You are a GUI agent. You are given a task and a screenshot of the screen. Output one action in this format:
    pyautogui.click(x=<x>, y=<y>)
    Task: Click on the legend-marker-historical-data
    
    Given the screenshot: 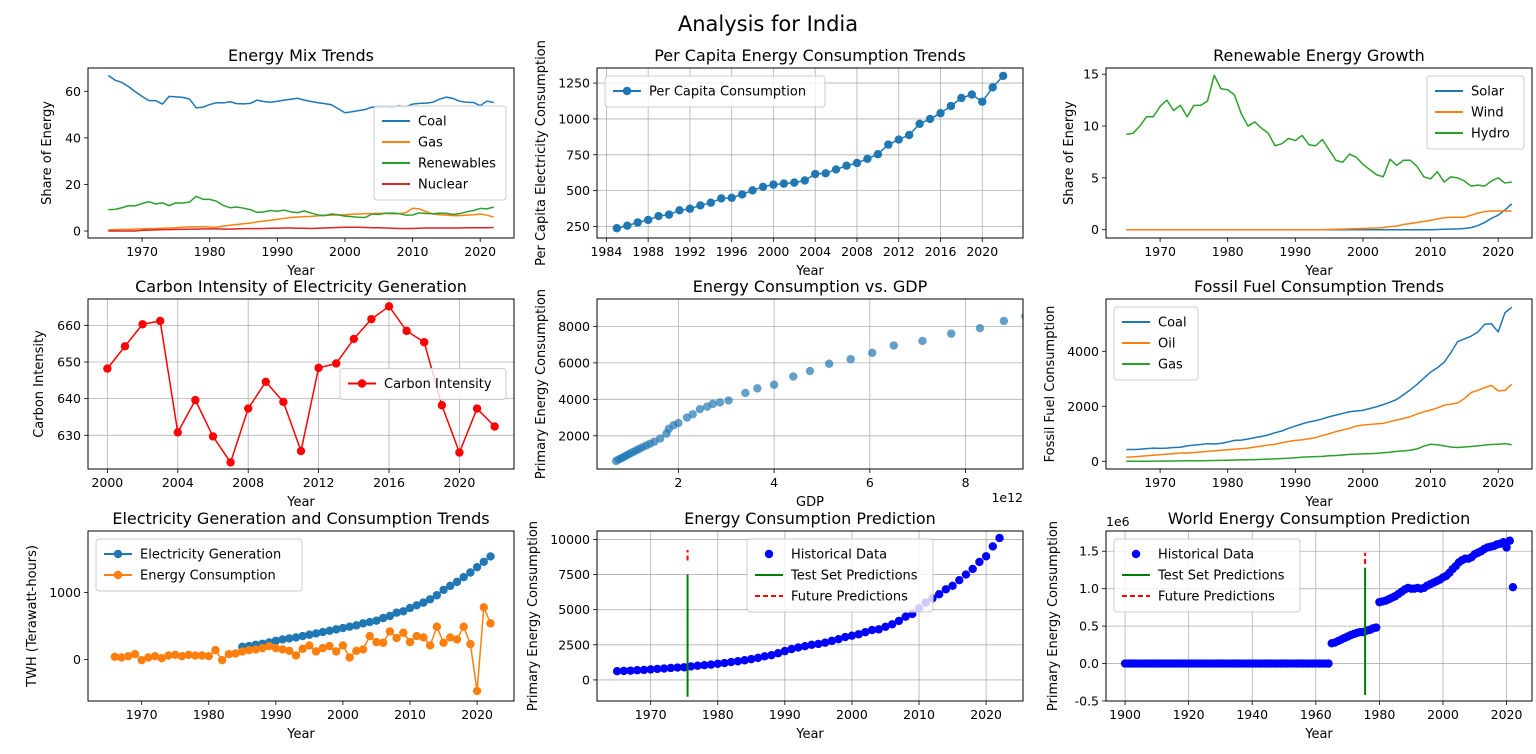 What is the action you would take?
    pyautogui.click(x=1136, y=554)
    